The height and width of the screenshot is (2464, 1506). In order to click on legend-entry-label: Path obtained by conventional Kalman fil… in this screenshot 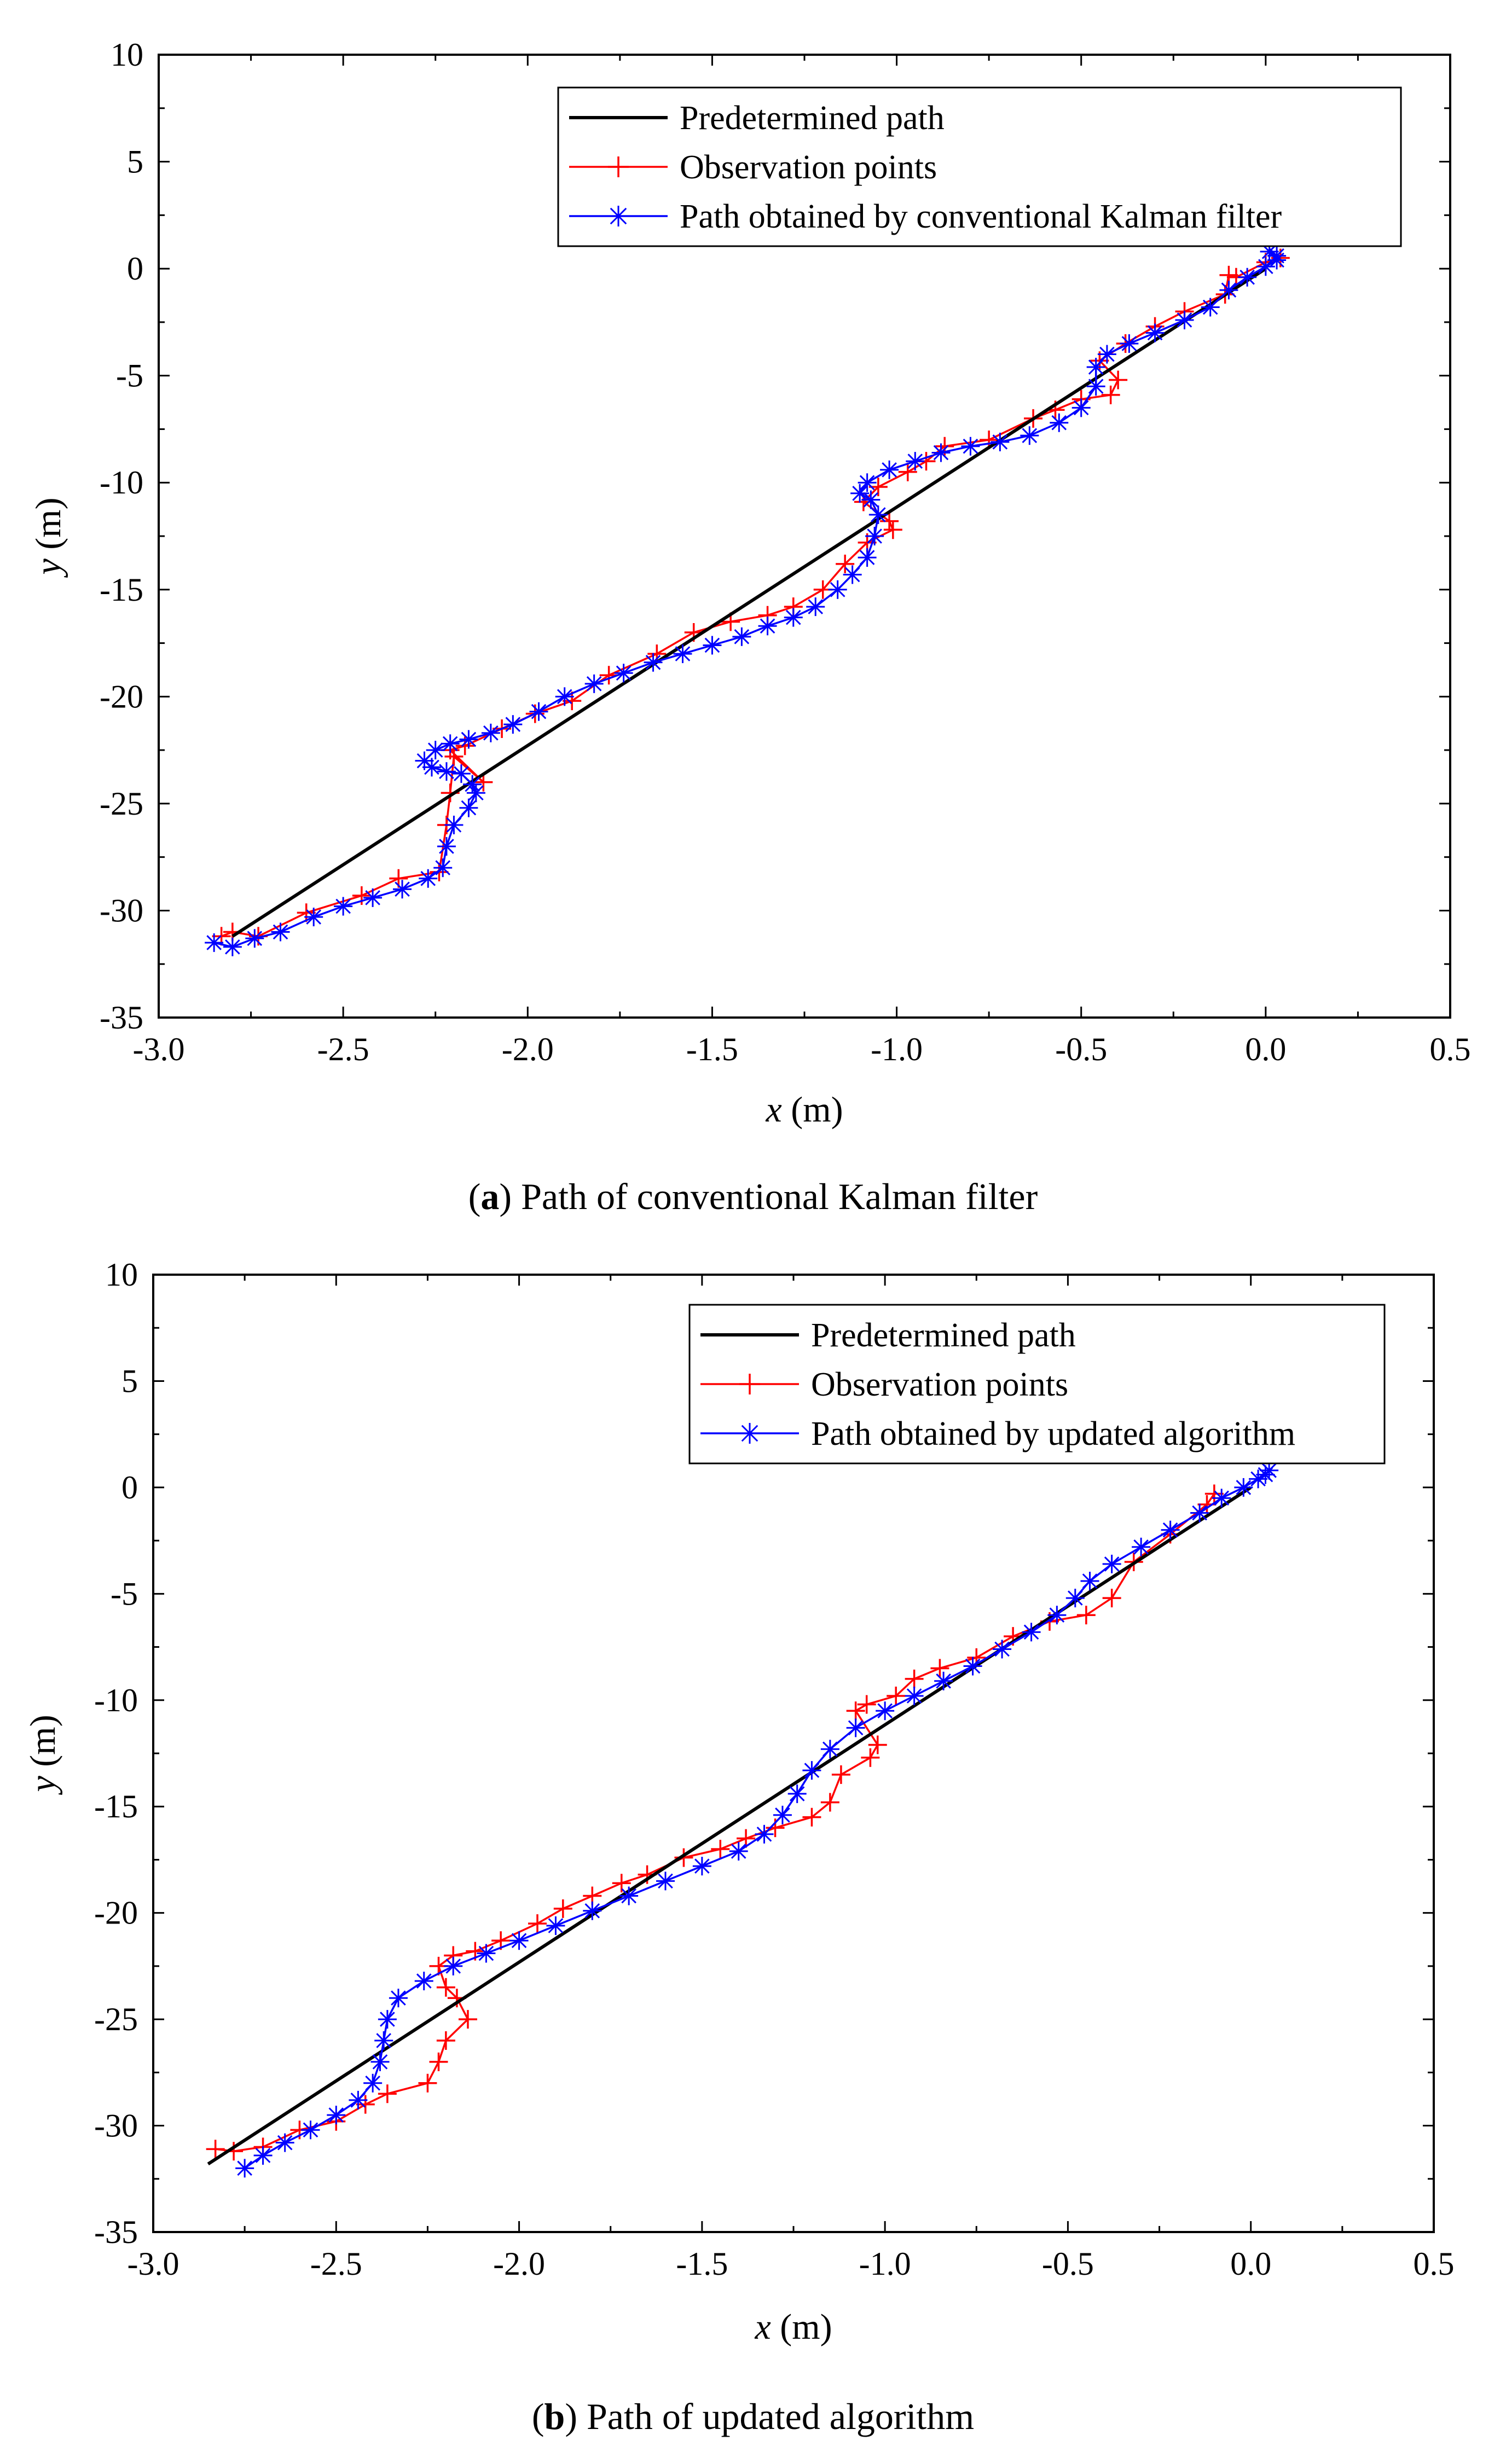, I will do `click(981, 216)`.